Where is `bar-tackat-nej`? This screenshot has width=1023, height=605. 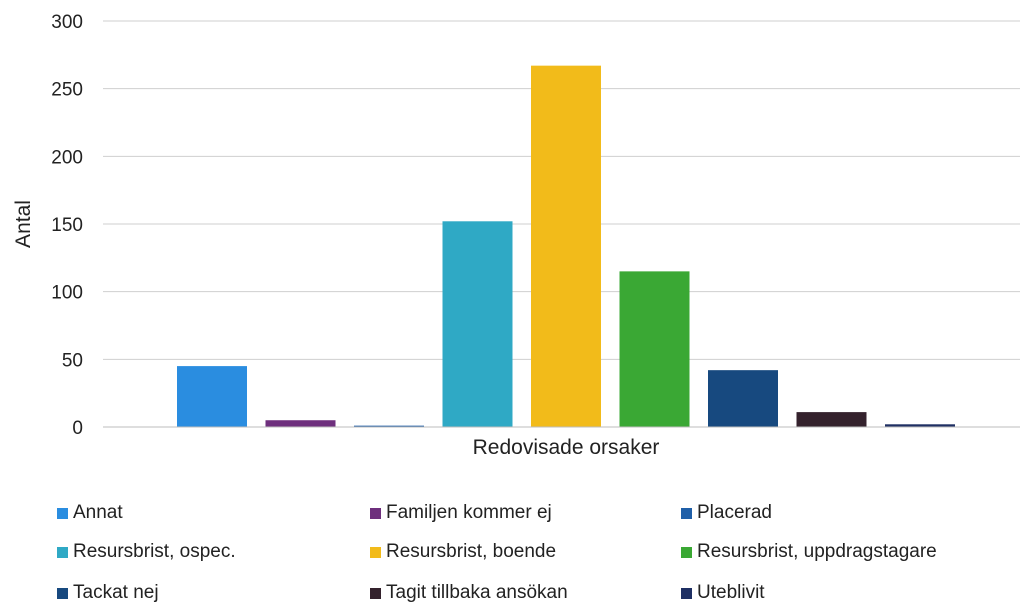
bar-tackat-nej is located at coordinates (743, 398).